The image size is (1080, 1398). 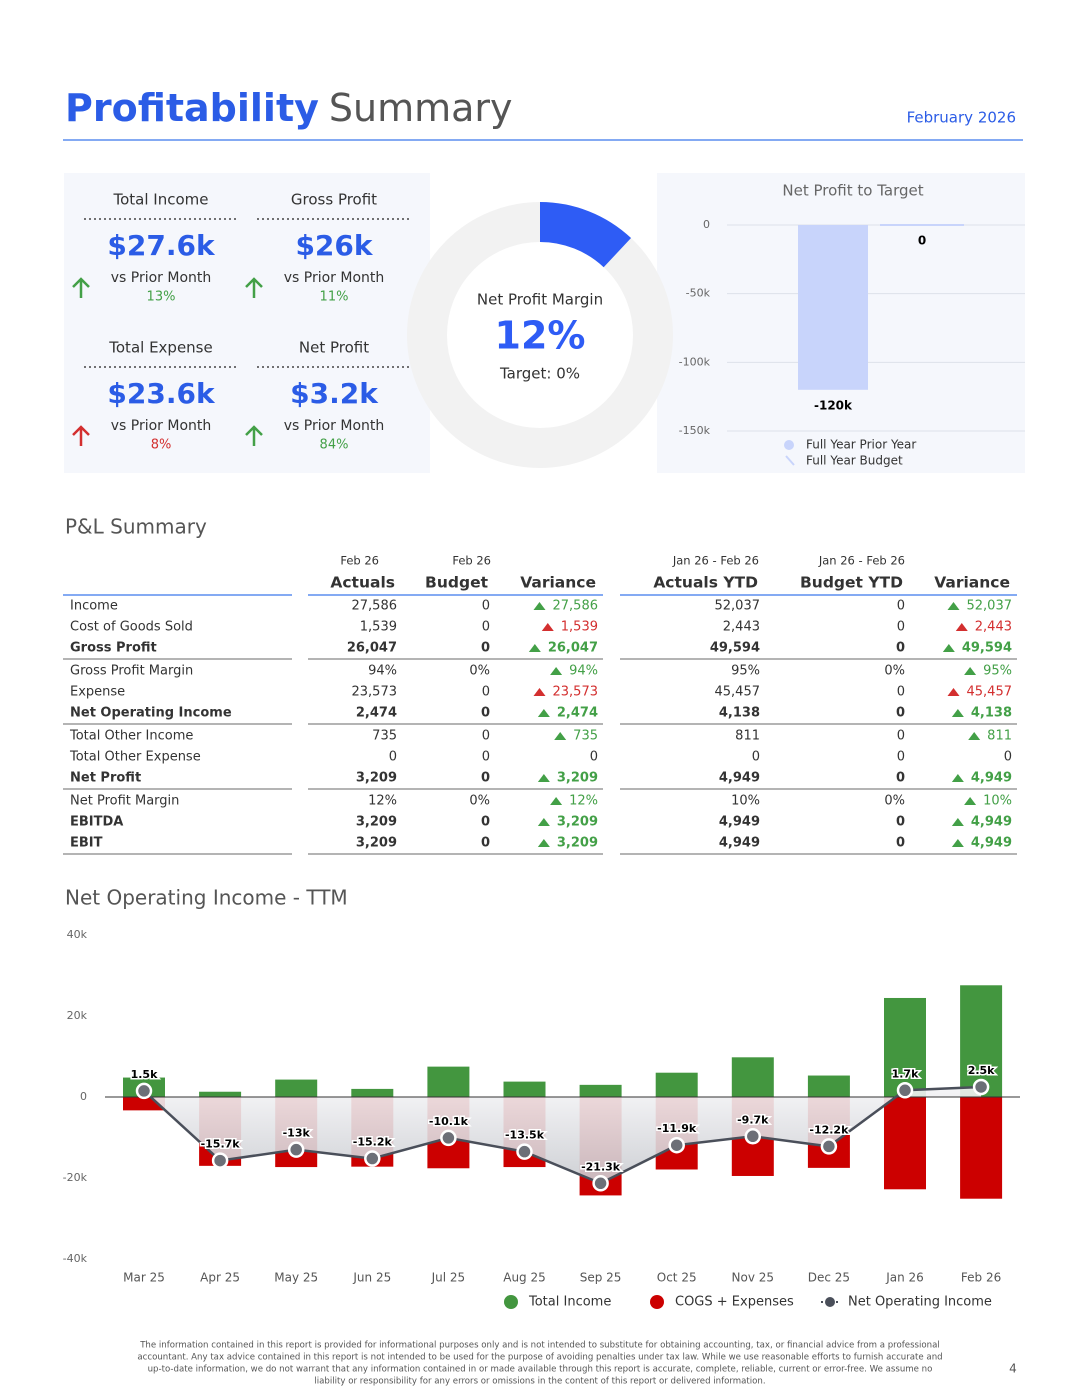 What do you see at coordinates (373, 1142) in the screenshot?
I see `point-label: -15.2k` at bounding box center [373, 1142].